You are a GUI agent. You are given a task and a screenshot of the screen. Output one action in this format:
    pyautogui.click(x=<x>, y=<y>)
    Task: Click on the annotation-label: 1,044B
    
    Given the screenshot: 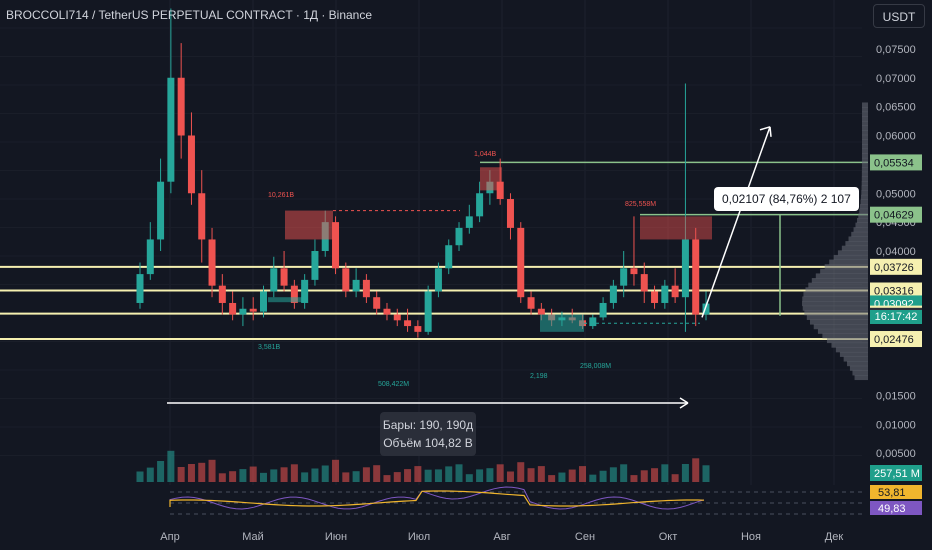 What is the action you would take?
    pyautogui.click(x=485, y=154)
    